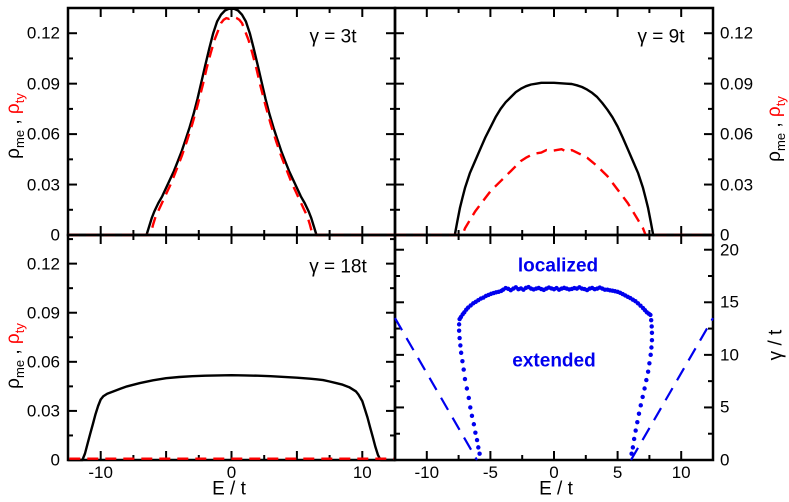 This screenshot has height=502, width=789. Describe the element at coordinates (554, 361) in the screenshot. I see `annotation-extended: extended` at that location.